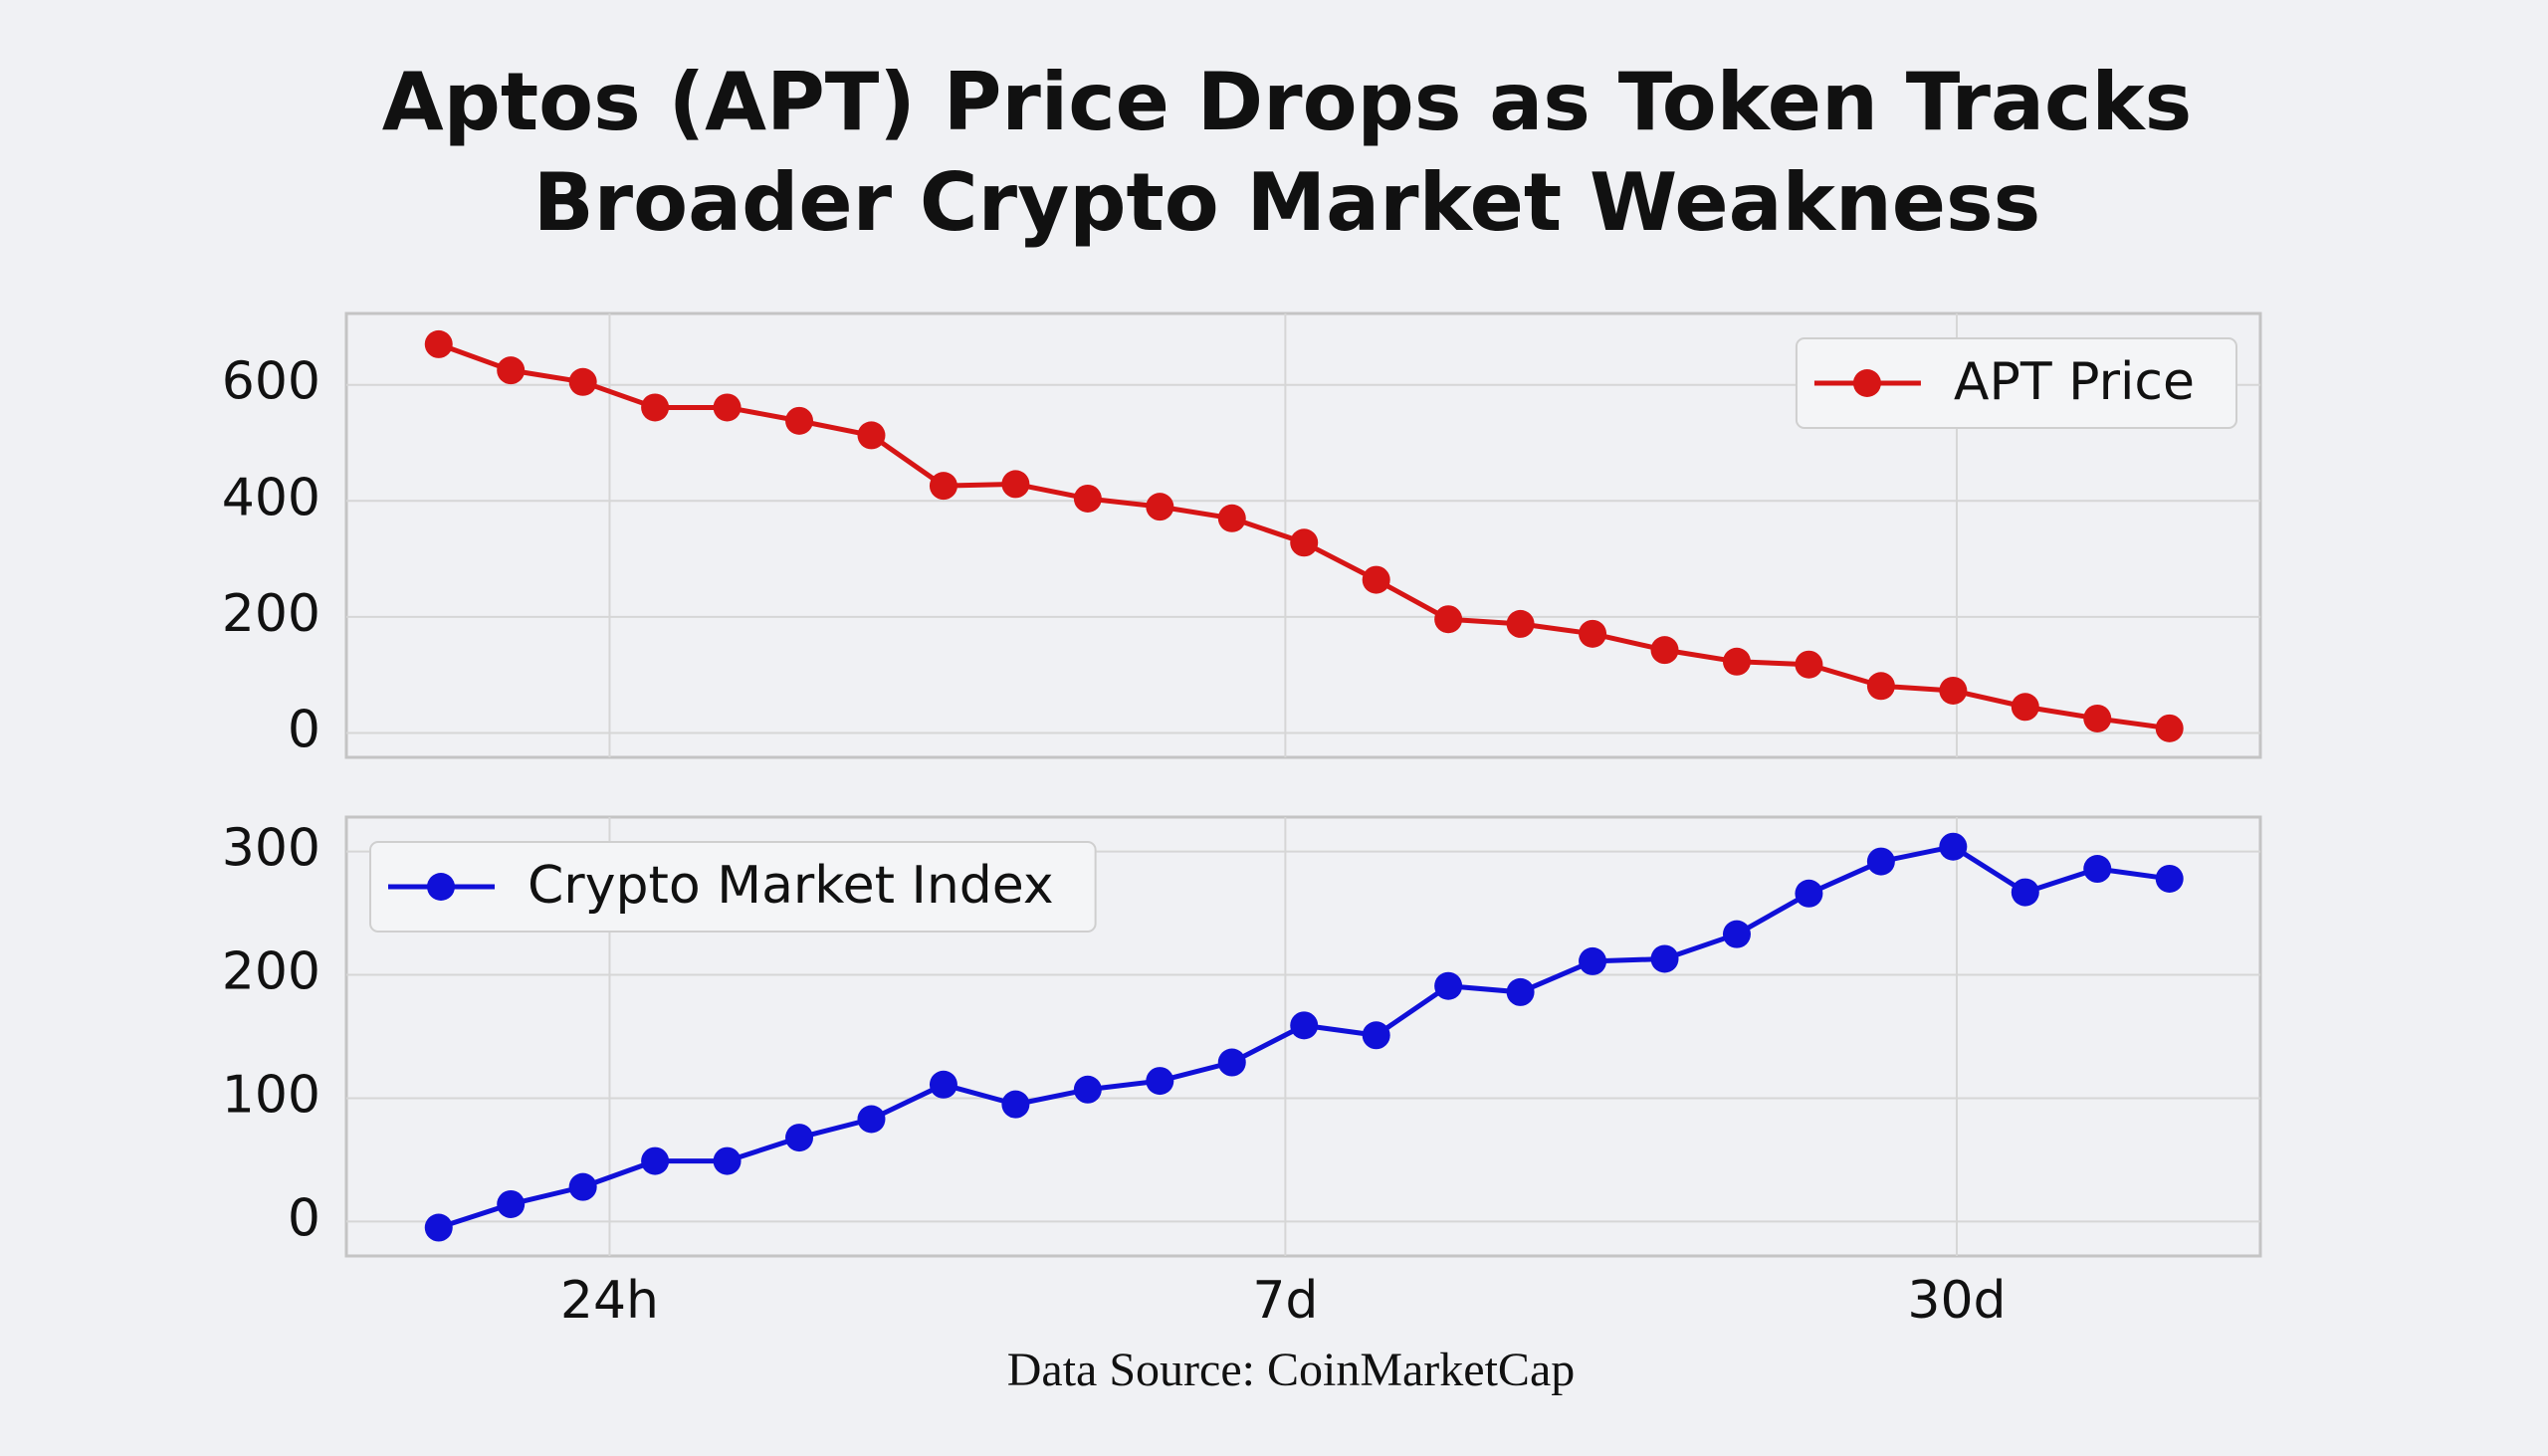 Image resolution: width=2548 pixels, height=1456 pixels. I want to click on y-tick-label: 400, so click(271, 497).